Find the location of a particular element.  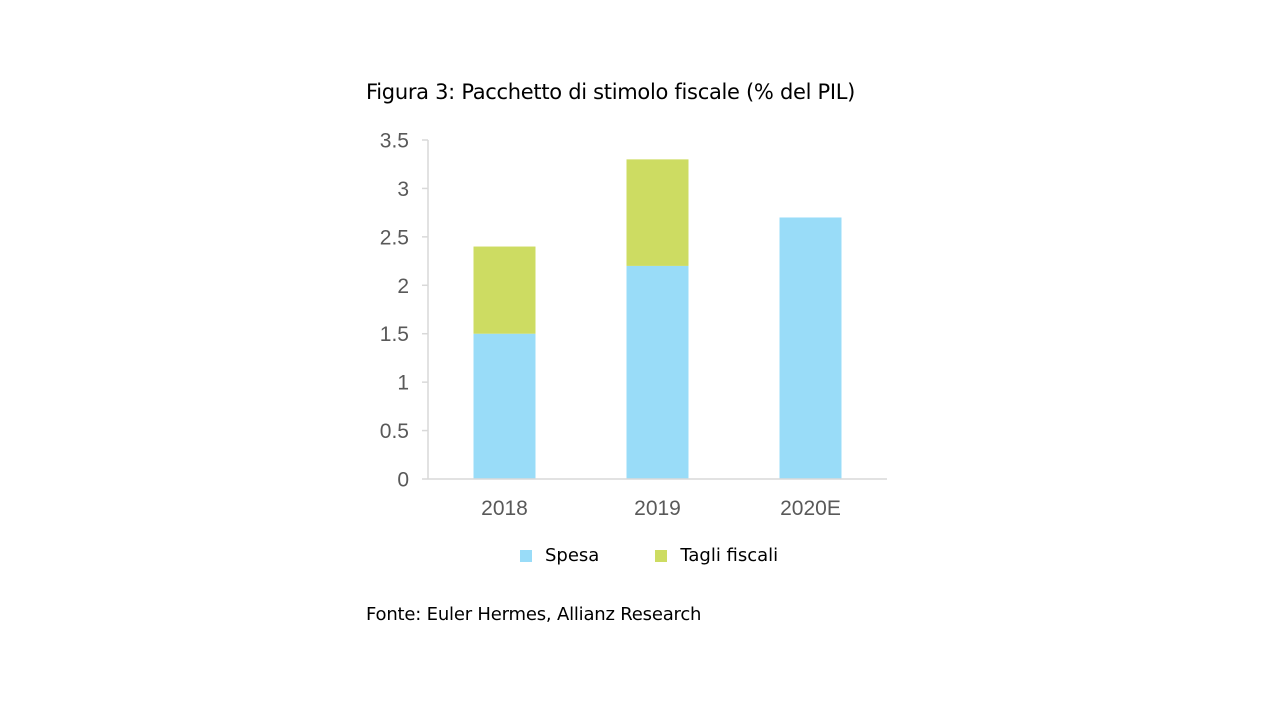

y-tick-label: 3 is located at coordinates (403, 189).